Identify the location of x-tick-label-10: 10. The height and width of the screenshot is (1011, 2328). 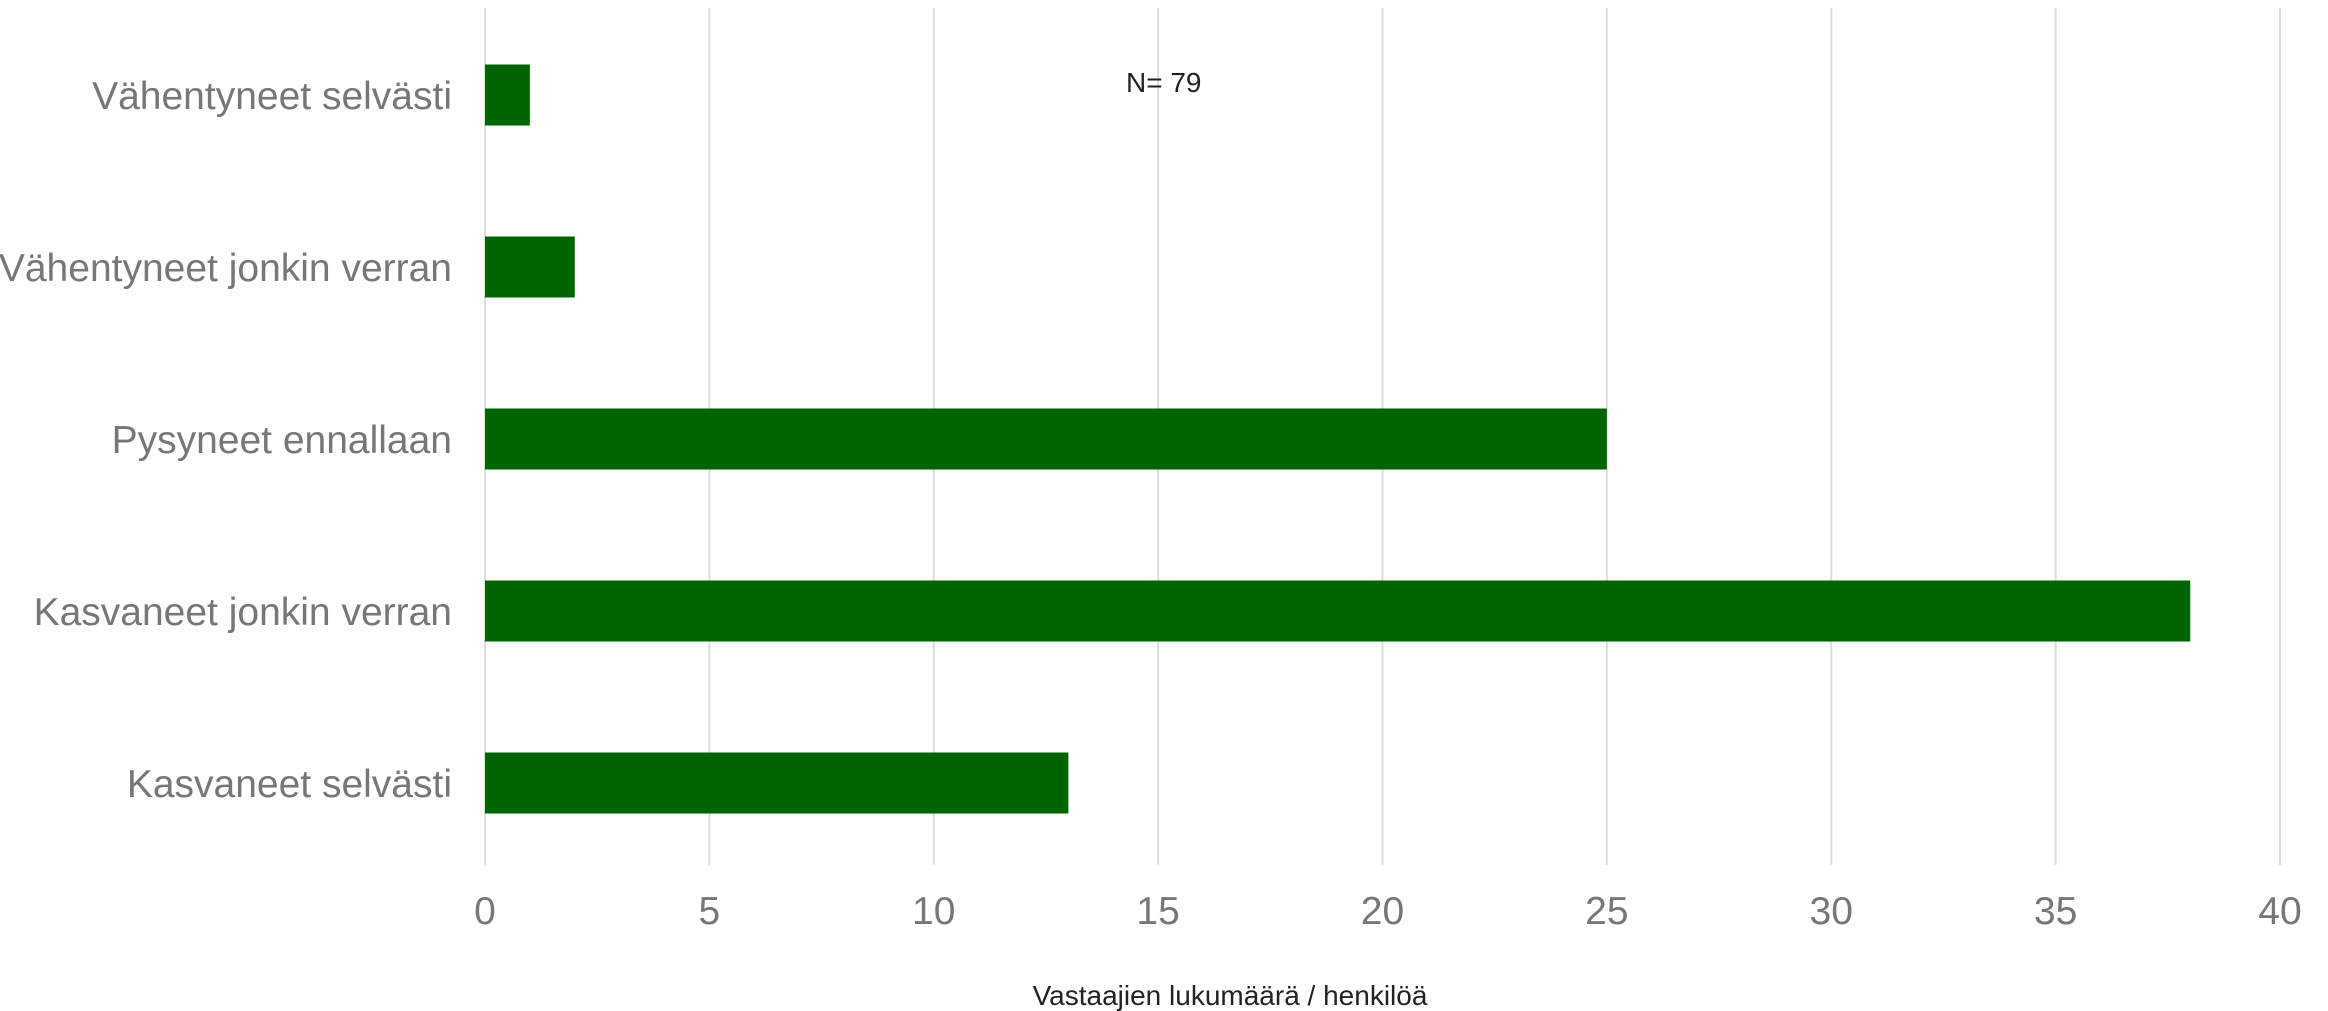
(933, 911).